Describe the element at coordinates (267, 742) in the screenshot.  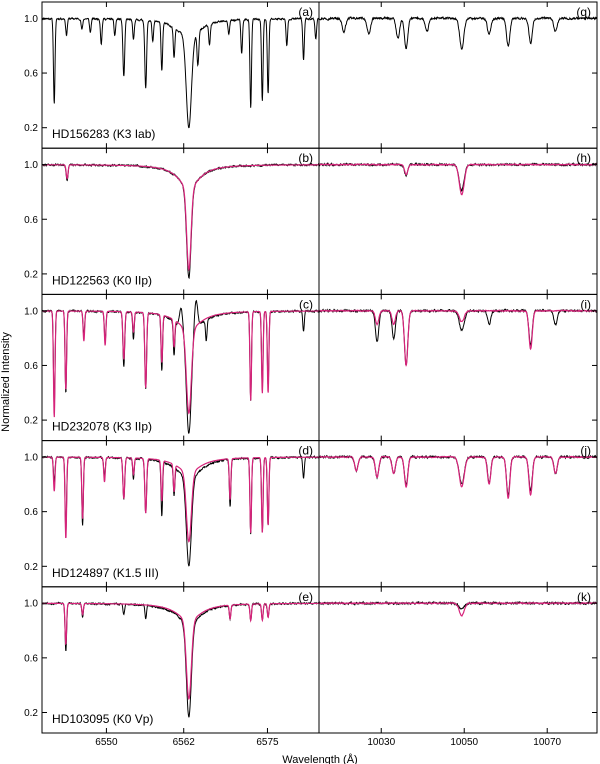
I see `x-tick-label: 6575` at that location.